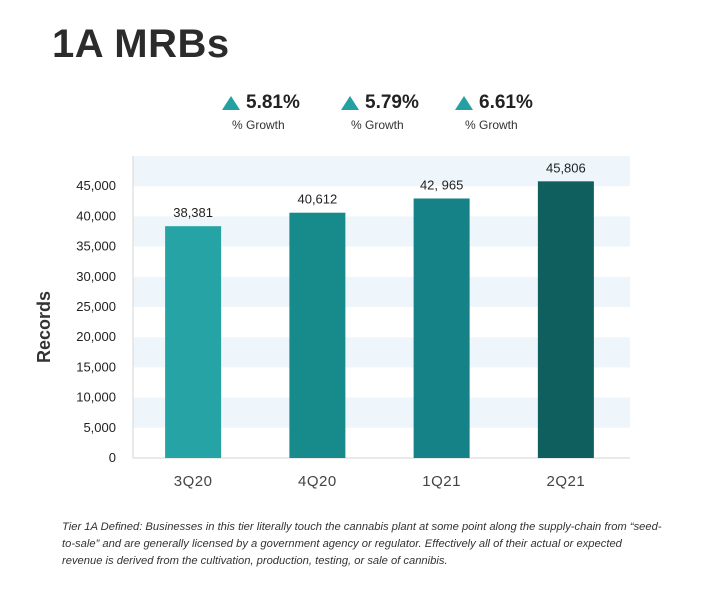 The image size is (716, 594). What do you see at coordinates (273, 102) in the screenshot?
I see `growth-value: 5.81%` at bounding box center [273, 102].